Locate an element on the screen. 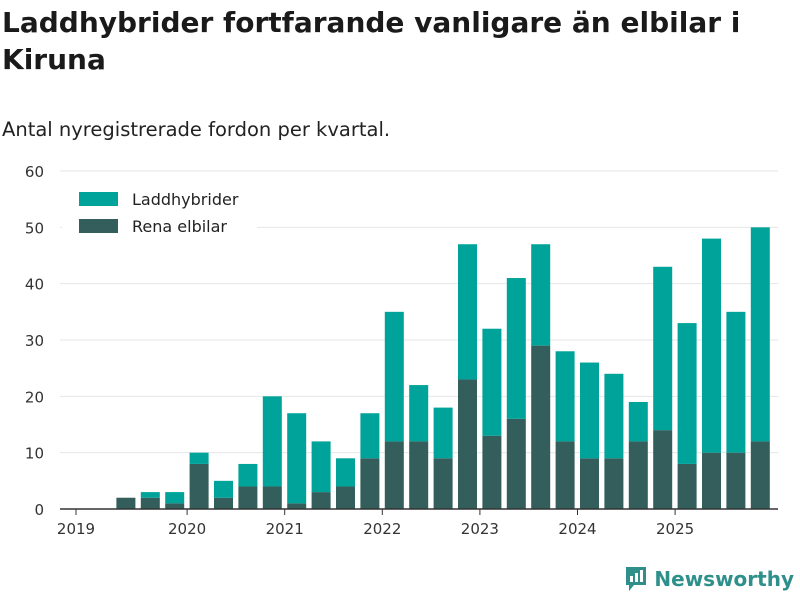  legend-swatch-laddhybrider is located at coordinates (98, 199).